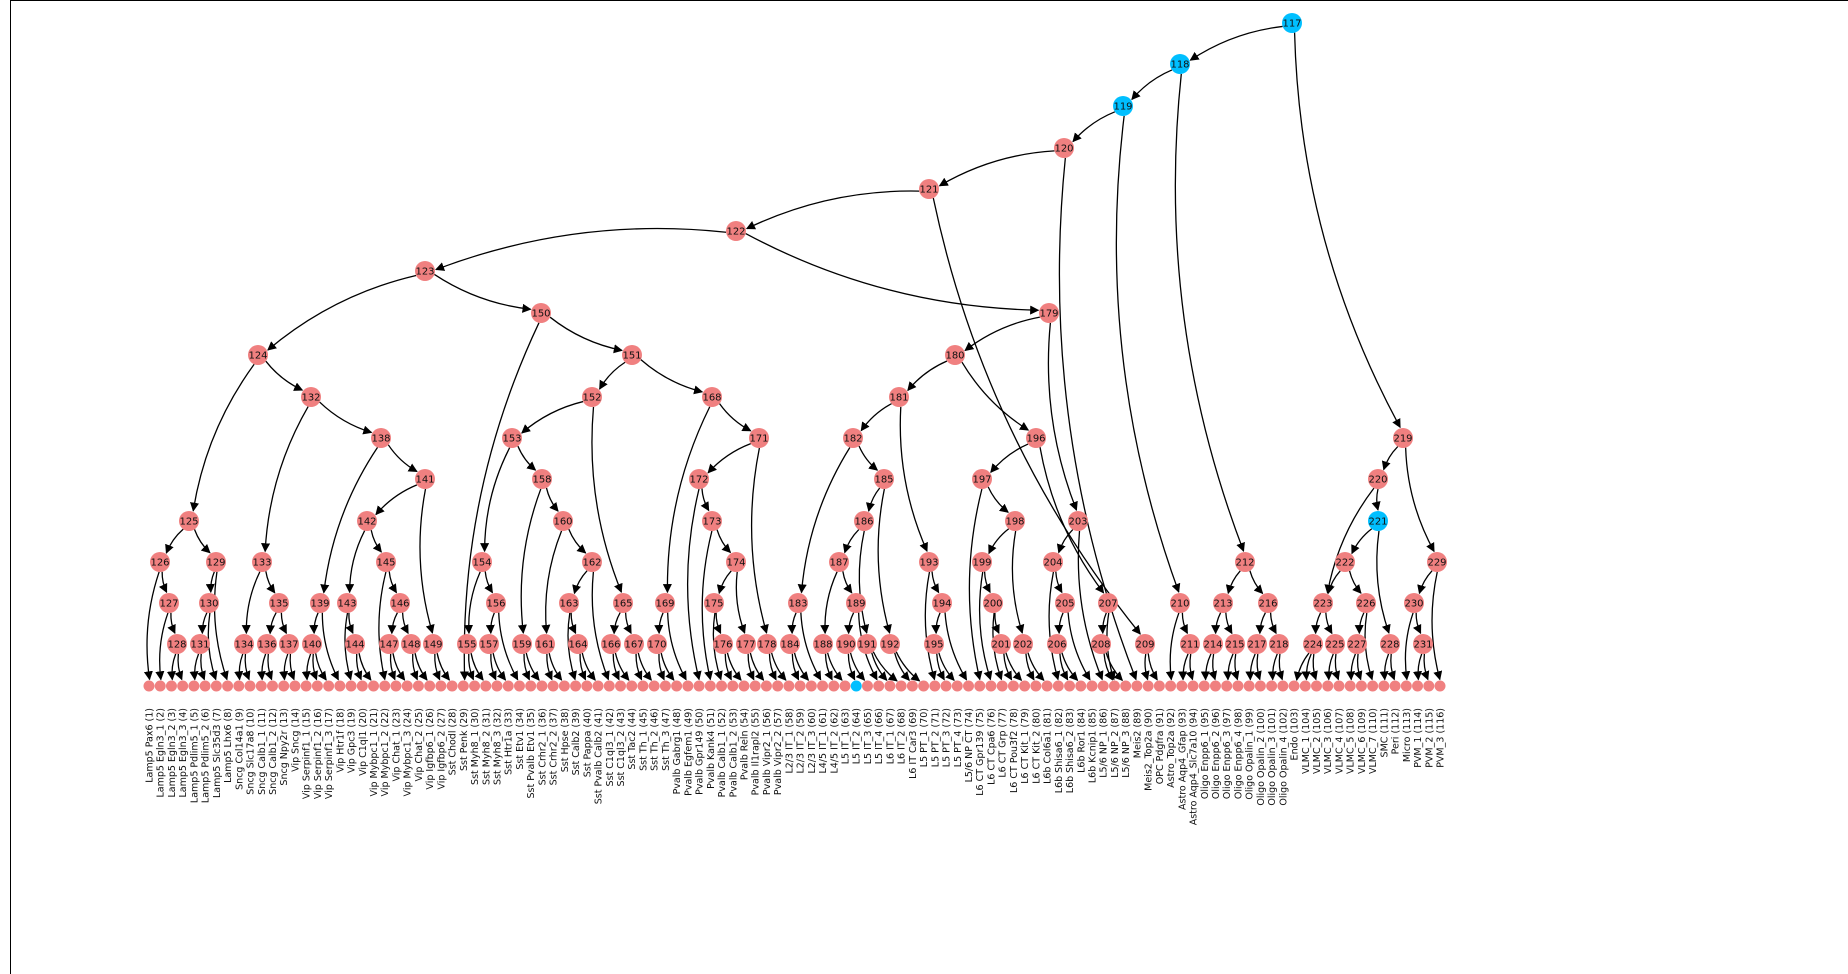 This screenshot has height=974, width=1848. Describe the element at coordinates (1279, 667) in the screenshot. I see `edge-218-to-l102` at that location.